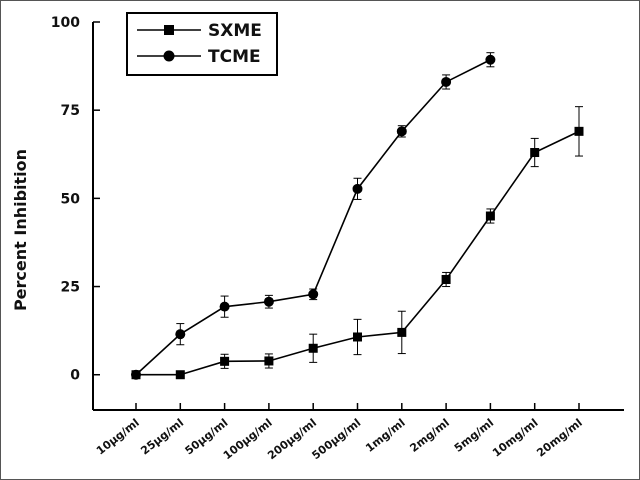  Describe the element at coordinates (559, 437) in the screenshot. I see `x-tick-label: 20mg/ml` at that location.